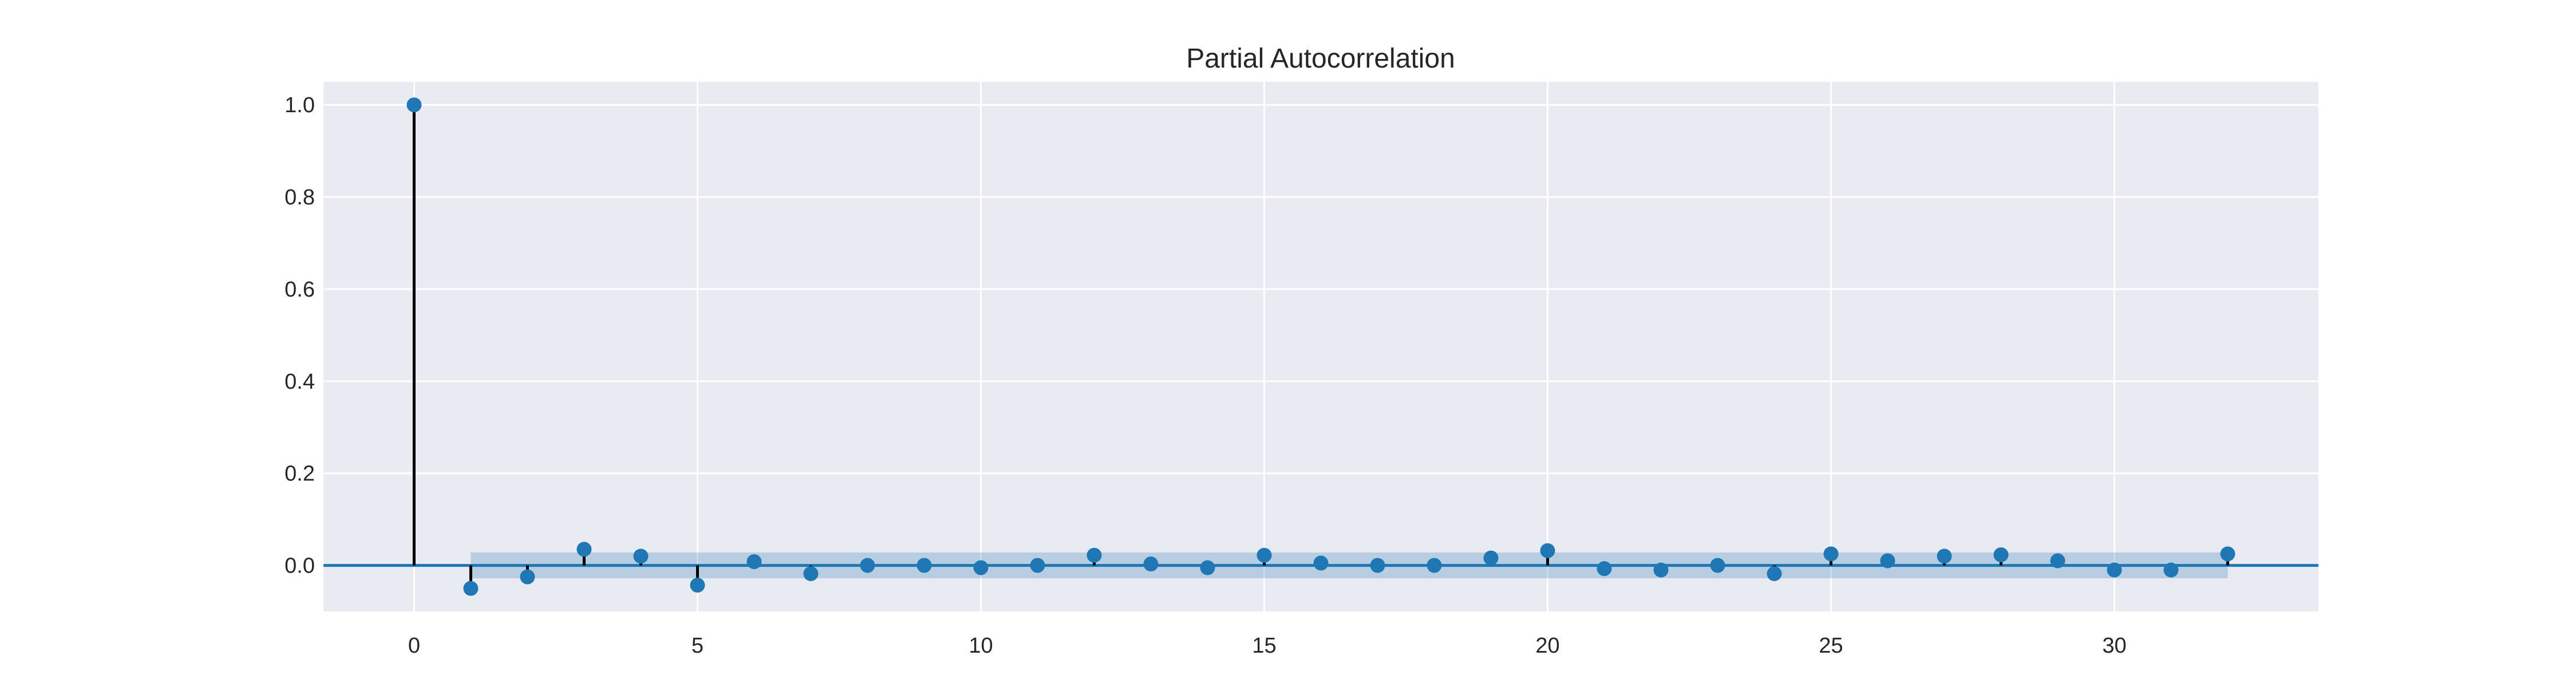  I want to click on y-tick-label: 0.4, so click(300, 382).